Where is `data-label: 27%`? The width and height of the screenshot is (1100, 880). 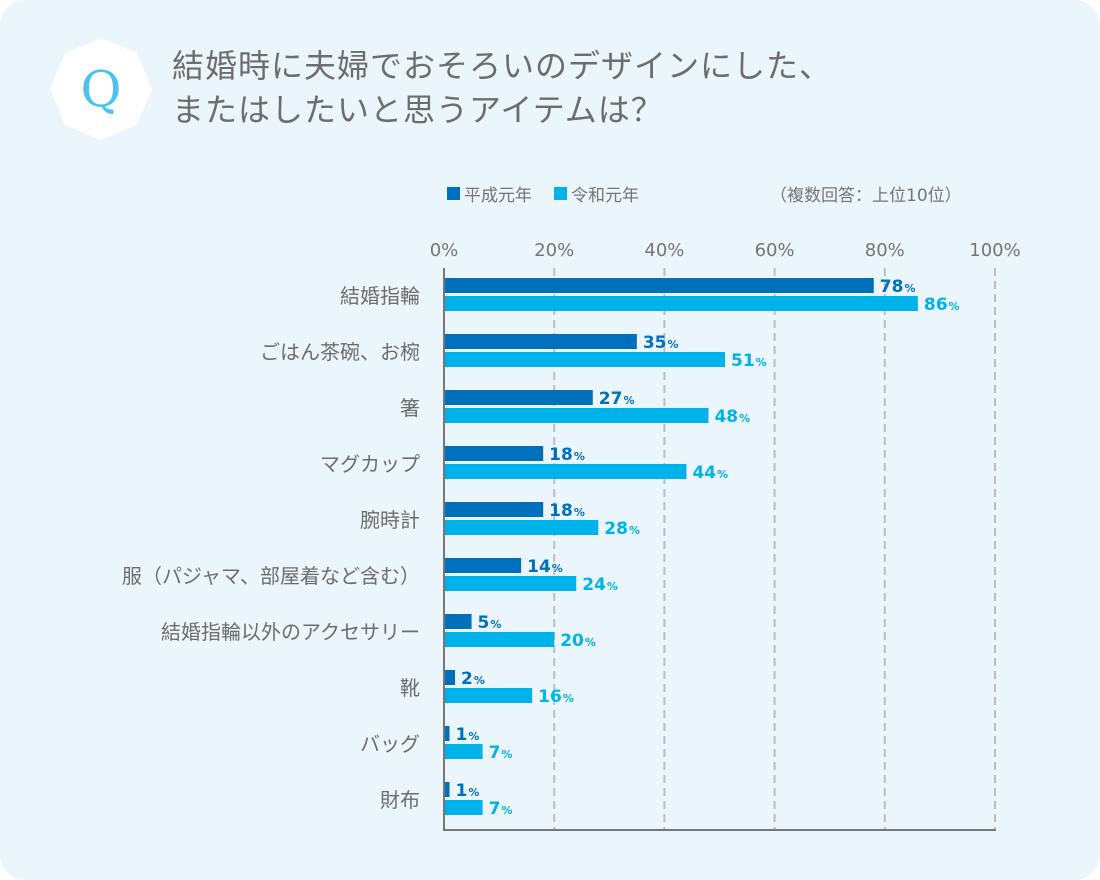 data-label: 27% is located at coordinates (617, 399).